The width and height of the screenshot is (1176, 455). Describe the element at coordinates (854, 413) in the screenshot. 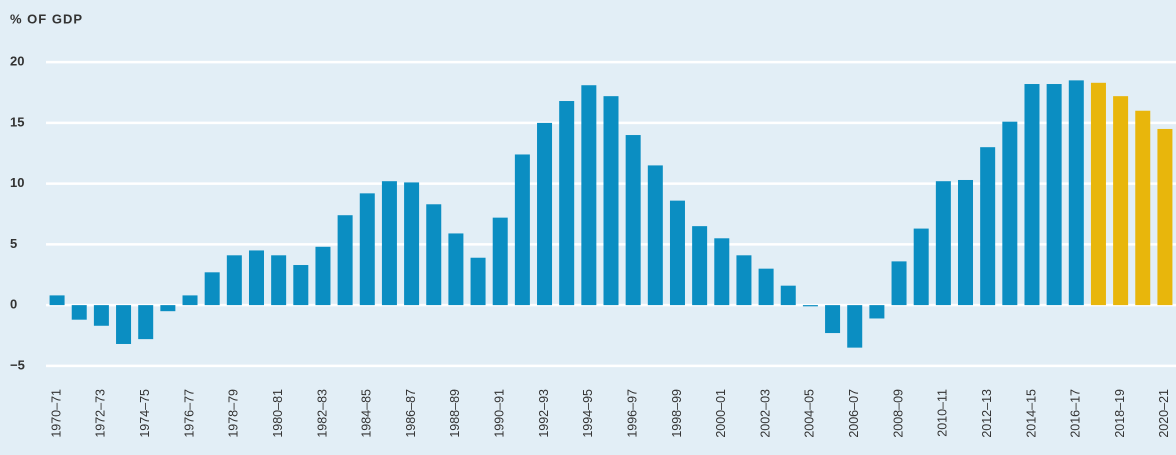

I see `x-tick-label: 2006–07` at that location.